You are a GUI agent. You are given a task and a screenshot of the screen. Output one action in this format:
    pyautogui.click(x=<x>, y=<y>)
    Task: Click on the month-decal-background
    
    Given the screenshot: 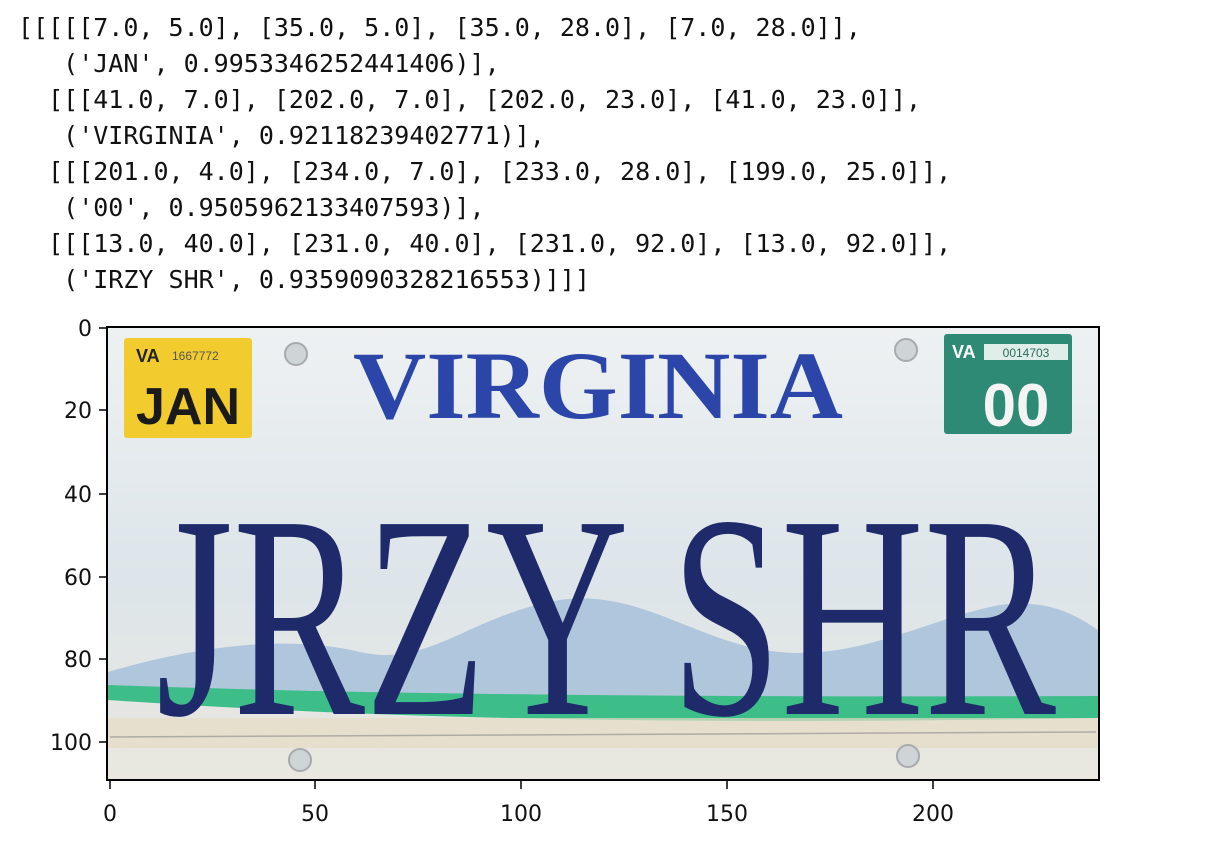 What is the action you would take?
    pyautogui.click(x=188, y=388)
    